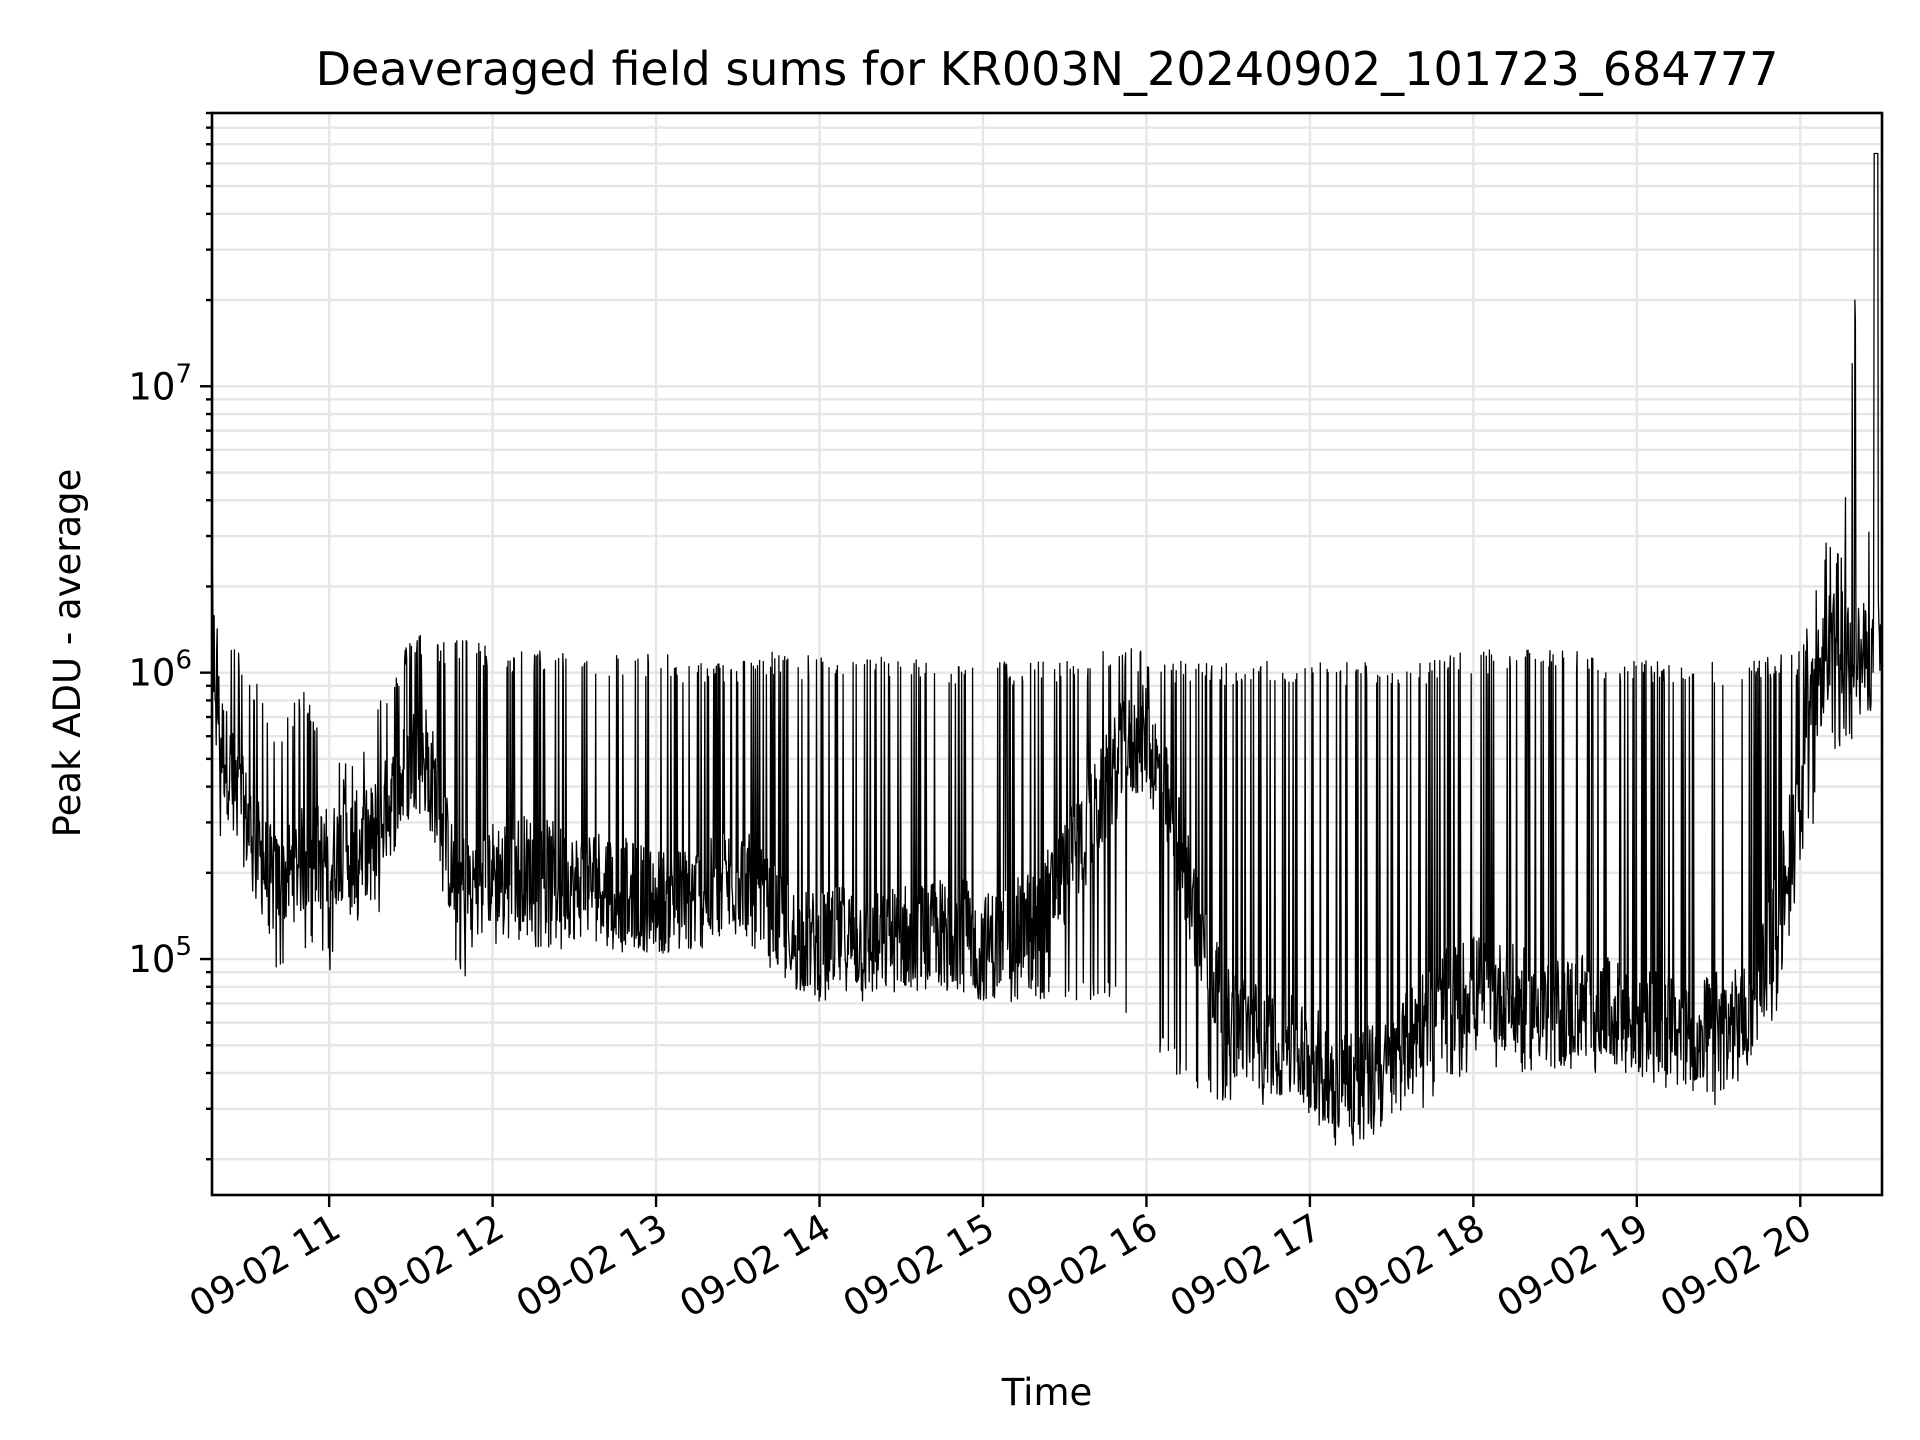 This screenshot has height=1440, width=1920. What do you see at coordinates (160, 383) in the screenshot?
I see `y-tick-label: 10⁷` at bounding box center [160, 383].